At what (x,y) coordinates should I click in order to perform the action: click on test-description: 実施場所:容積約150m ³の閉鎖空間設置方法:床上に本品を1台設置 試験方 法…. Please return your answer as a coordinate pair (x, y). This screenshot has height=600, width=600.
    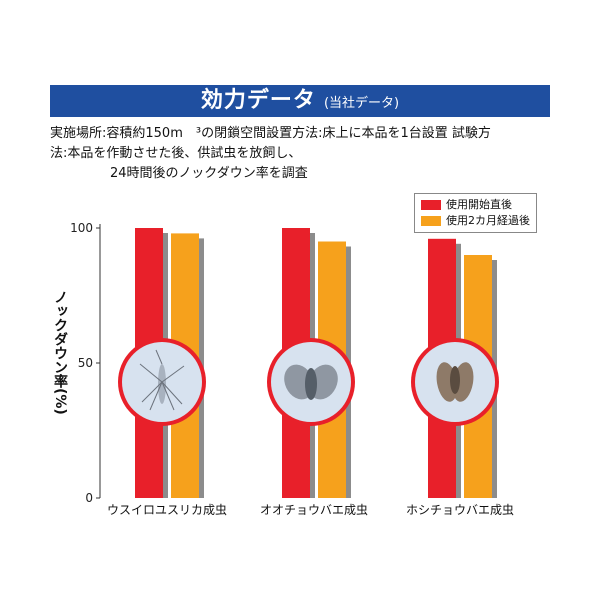
    Looking at the image, I should click on (305, 154).